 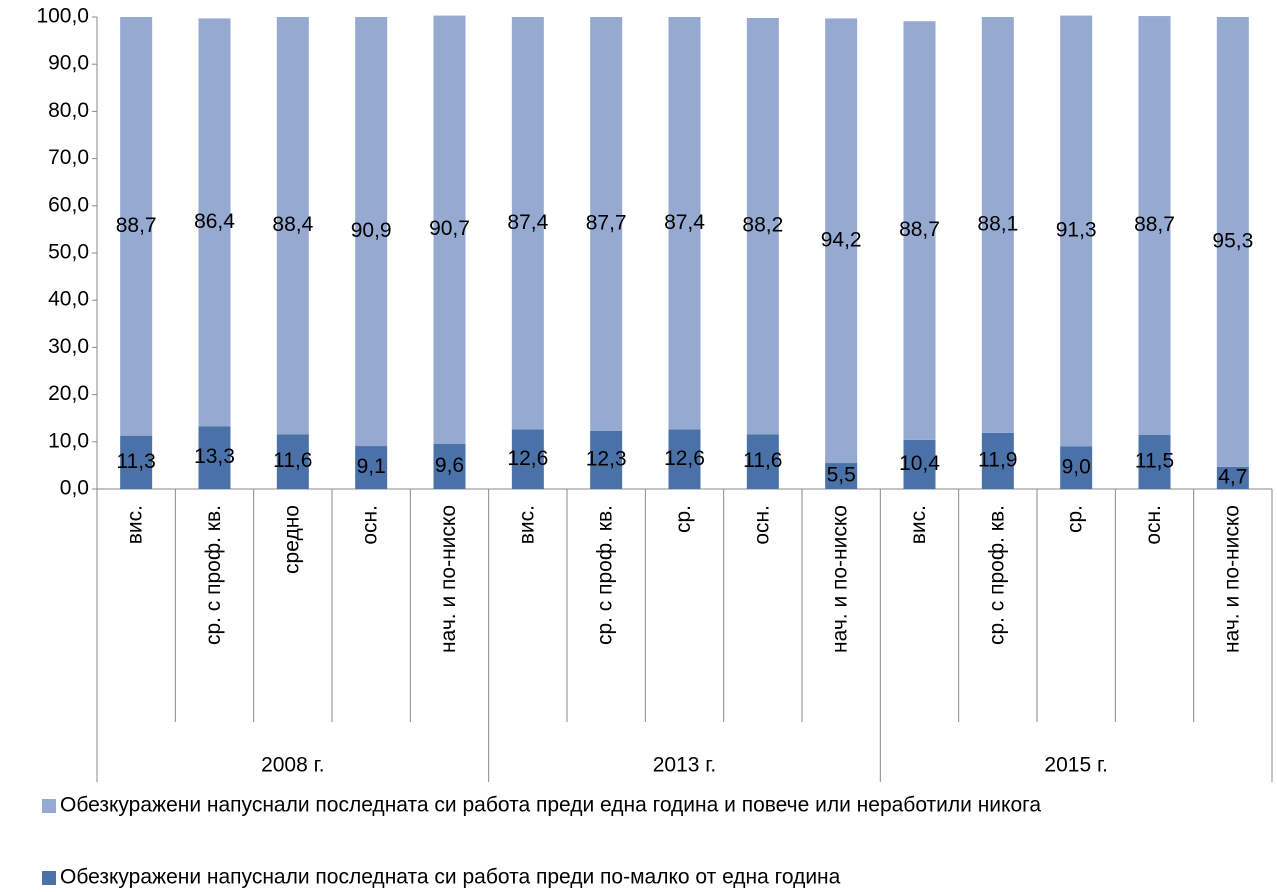 I want to click on group-label: 2013 г., so click(x=684, y=765).